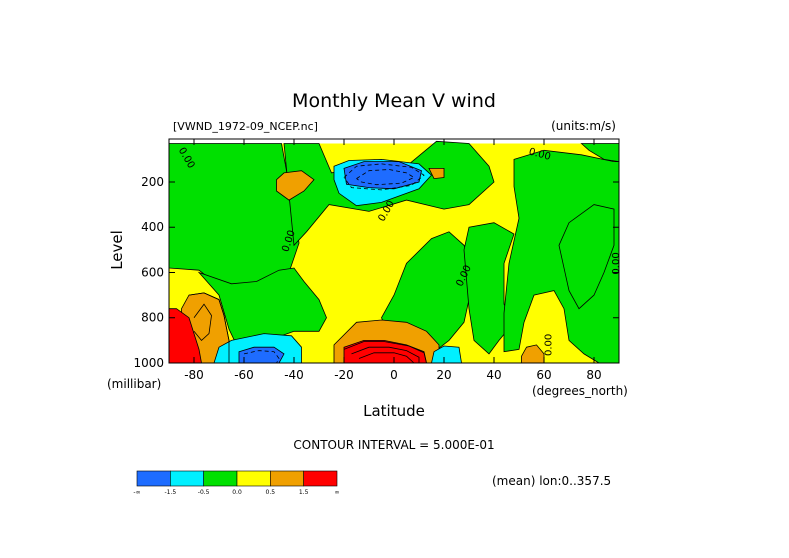 This screenshot has width=789, height=558. Describe the element at coordinates (170, 492) in the screenshot. I see `colorbar-label-1: -1.5` at that location.